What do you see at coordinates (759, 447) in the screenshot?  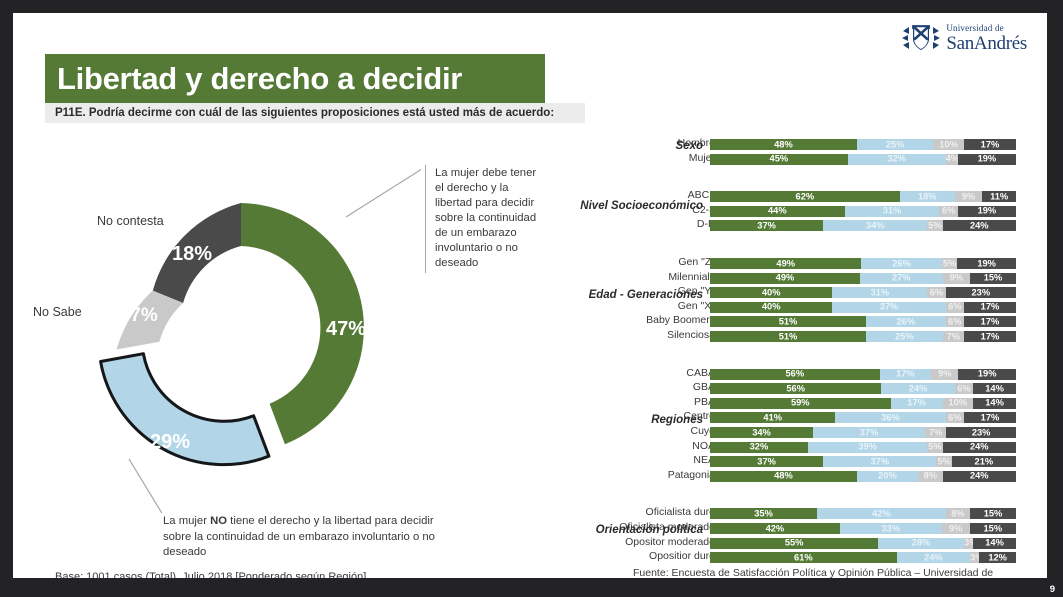 I see `bar-segment-de-acuerdo: 32%` at bounding box center [759, 447].